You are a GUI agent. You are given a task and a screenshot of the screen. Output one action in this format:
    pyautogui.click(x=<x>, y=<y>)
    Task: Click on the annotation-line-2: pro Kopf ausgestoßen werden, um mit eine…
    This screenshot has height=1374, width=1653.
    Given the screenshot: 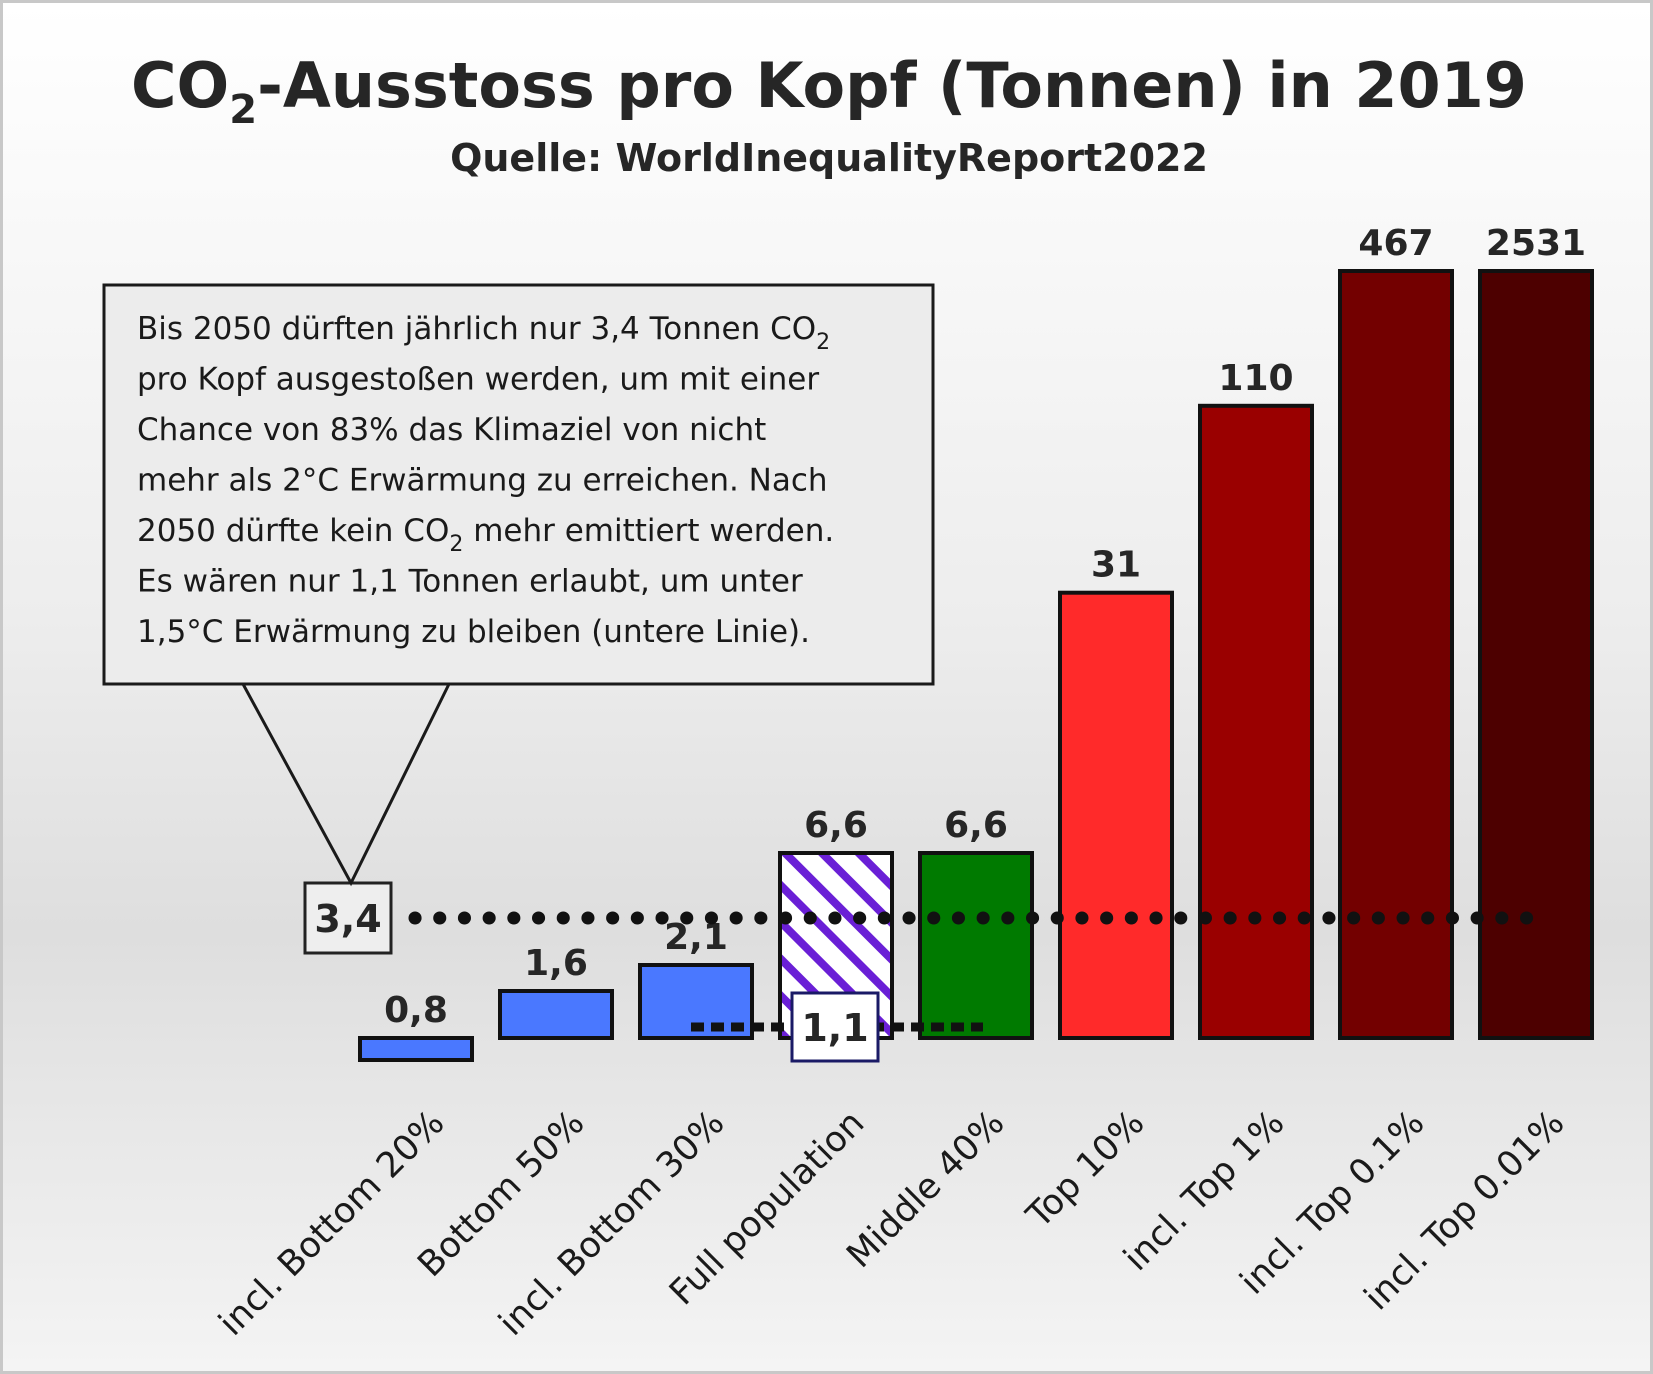 What is the action you would take?
    pyautogui.click(x=478, y=380)
    